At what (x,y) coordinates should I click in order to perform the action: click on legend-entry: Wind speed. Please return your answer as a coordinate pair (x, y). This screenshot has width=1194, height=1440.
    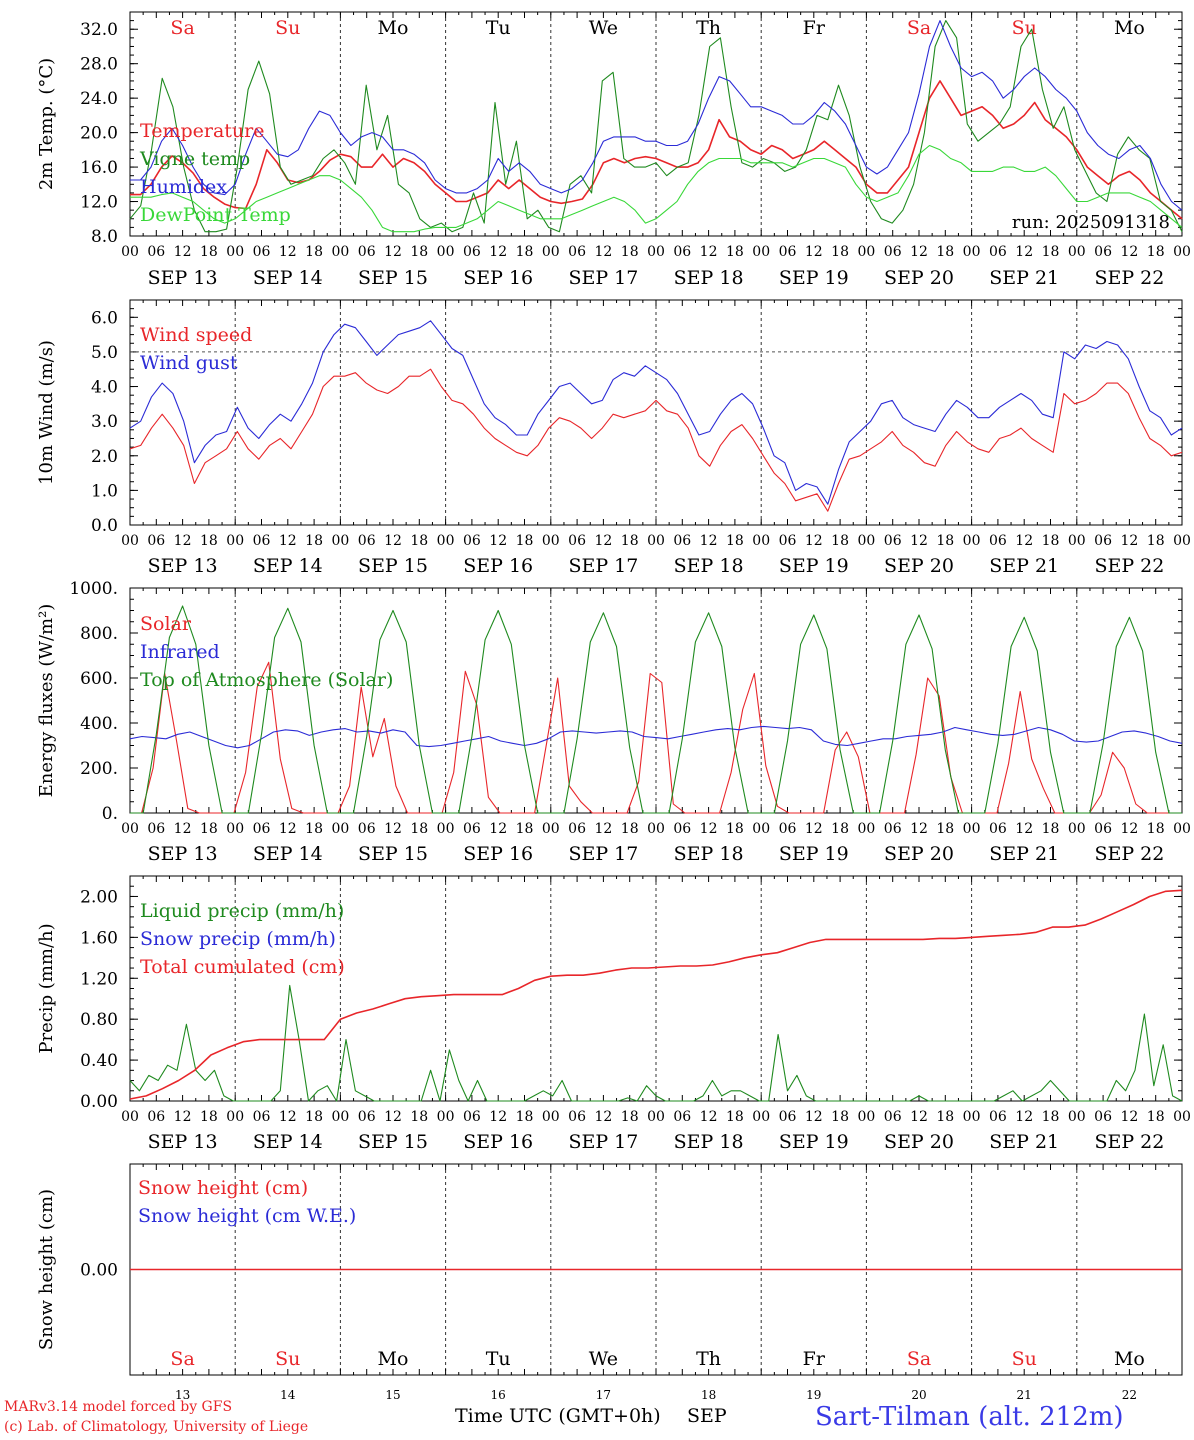
    Looking at the image, I should click on (196, 335).